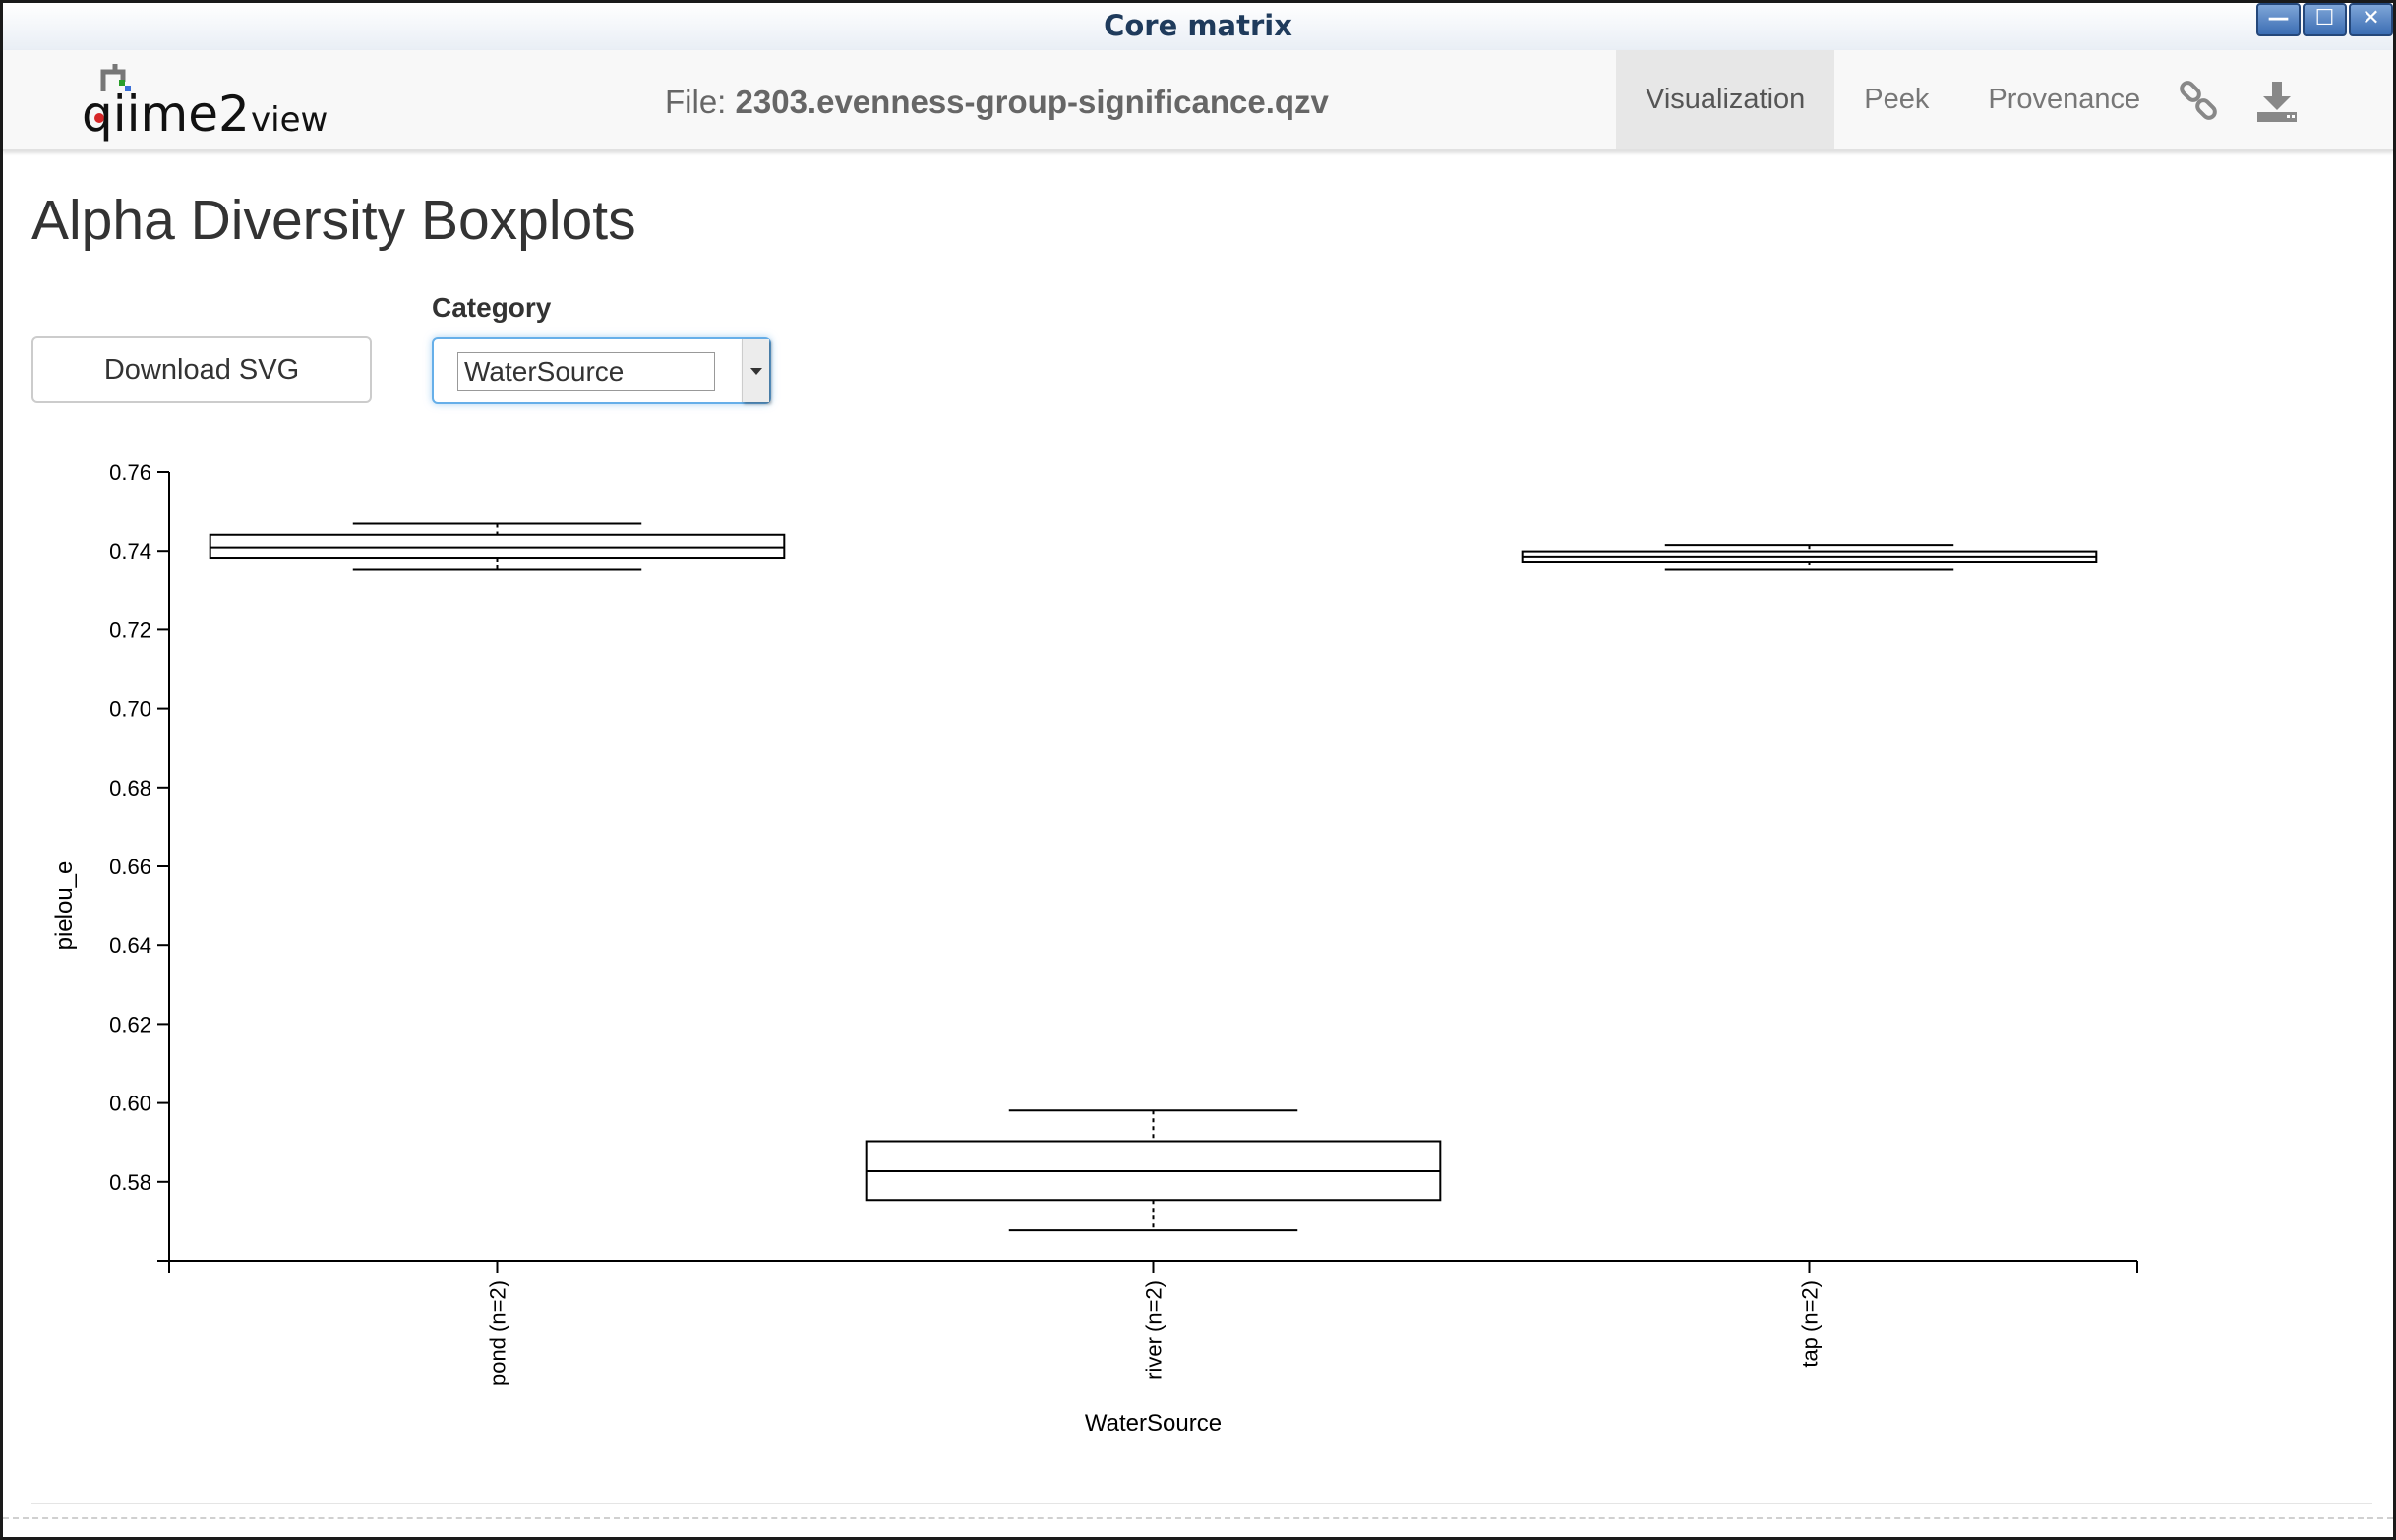  What do you see at coordinates (1153, 1423) in the screenshot?
I see `x-axis-label: WaterSource` at bounding box center [1153, 1423].